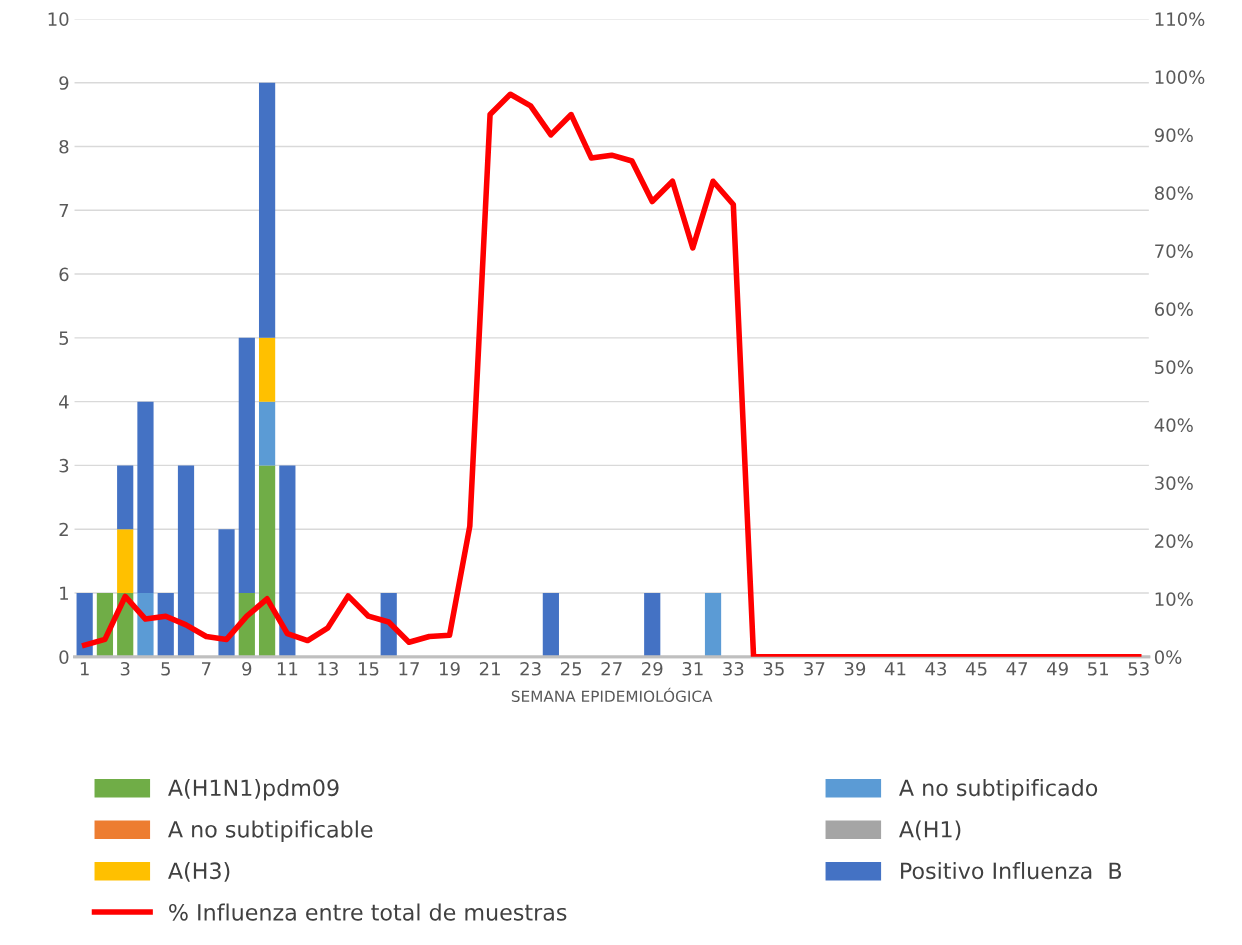 Image resolution: width=1242 pixels, height=945 pixels. I want to click on x-axis-title: SEMANA EPIDEMIOLÓGICA, so click(612, 695).